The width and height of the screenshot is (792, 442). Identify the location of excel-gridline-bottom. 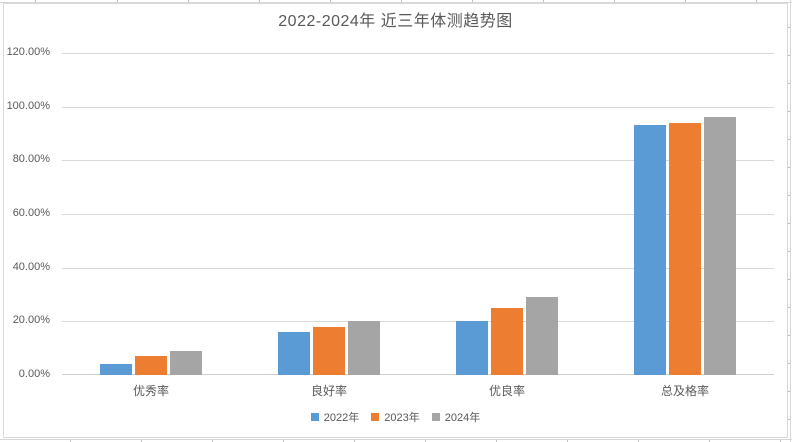
(396, 439).